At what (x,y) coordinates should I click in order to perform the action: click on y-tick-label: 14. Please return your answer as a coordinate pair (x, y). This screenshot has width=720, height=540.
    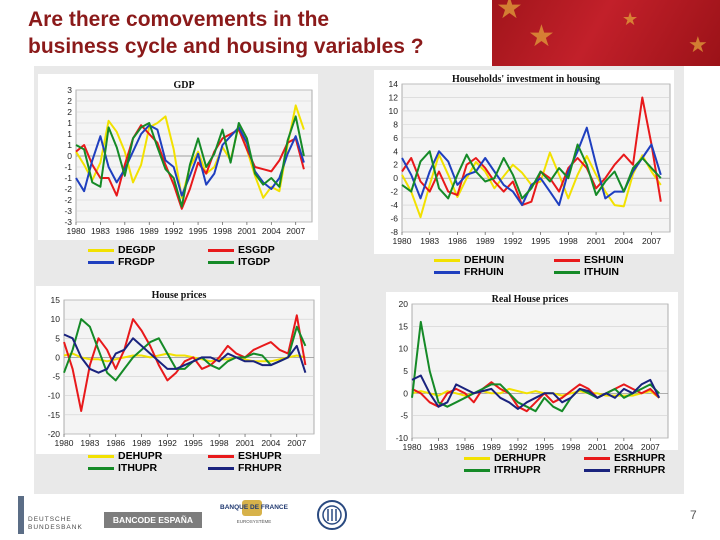
    Looking at the image, I should click on (394, 84).